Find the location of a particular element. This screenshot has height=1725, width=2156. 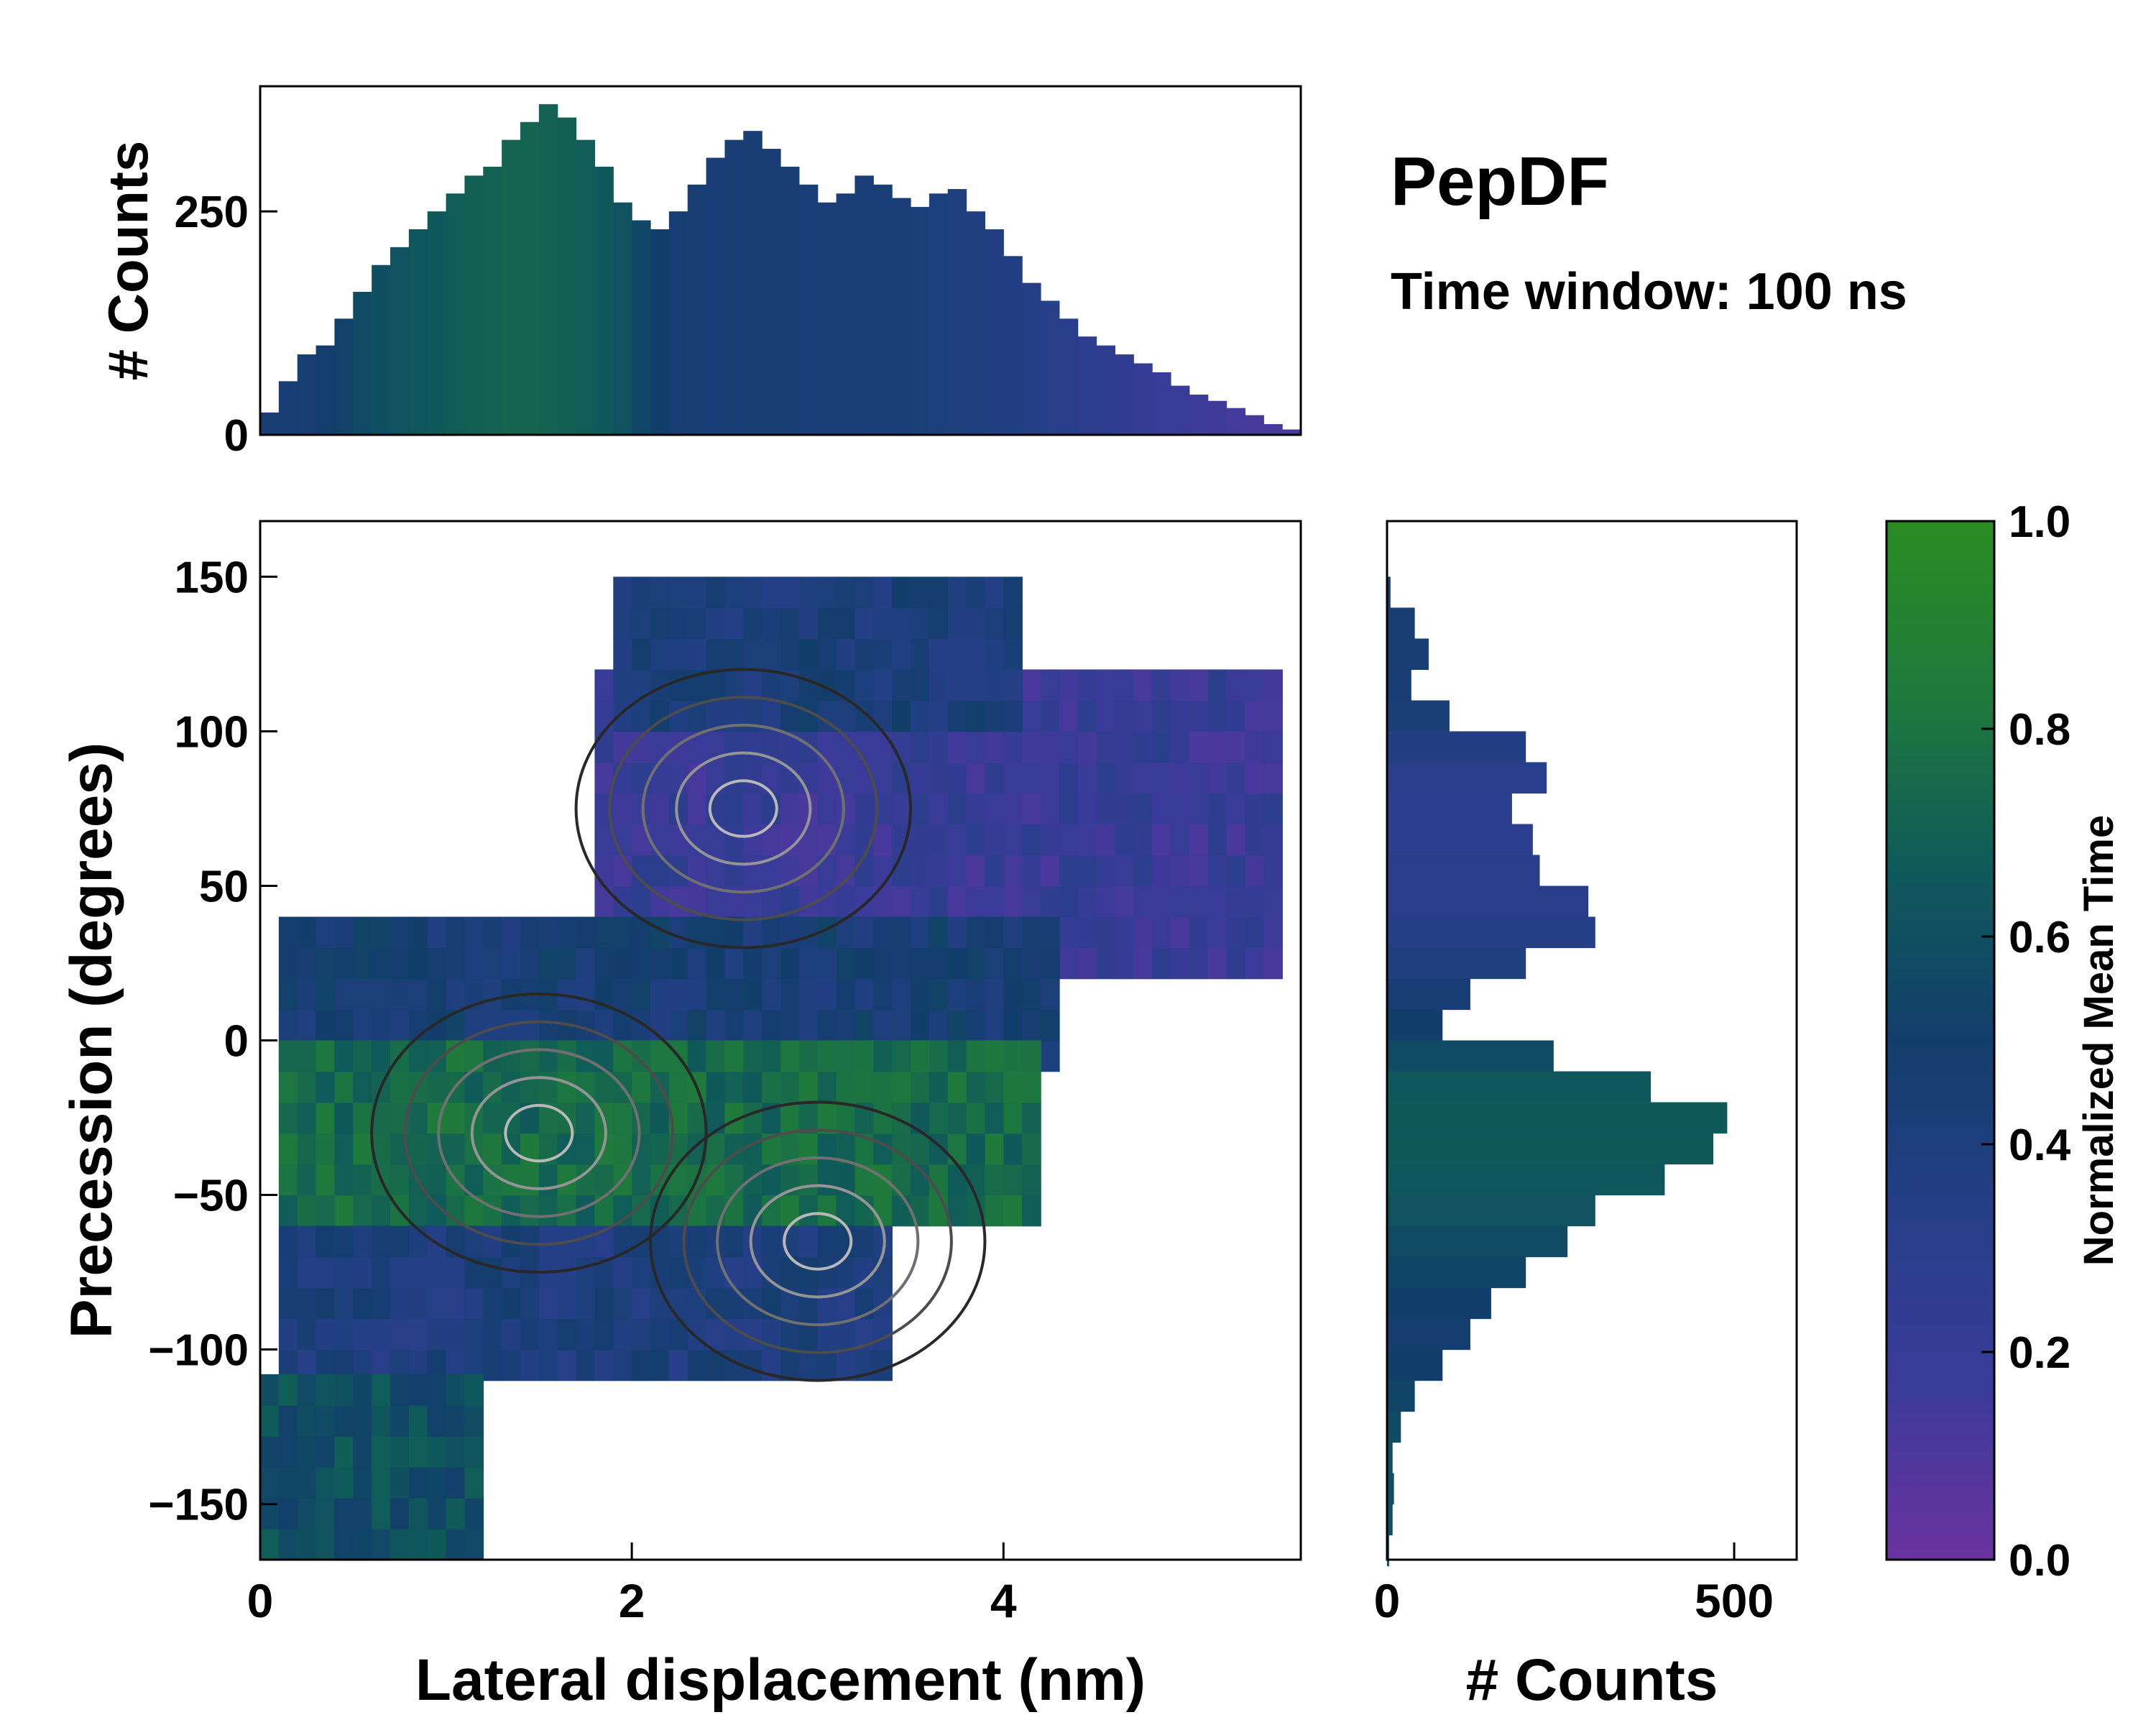

top-hist-ytick-label: 250 is located at coordinates (212, 212).